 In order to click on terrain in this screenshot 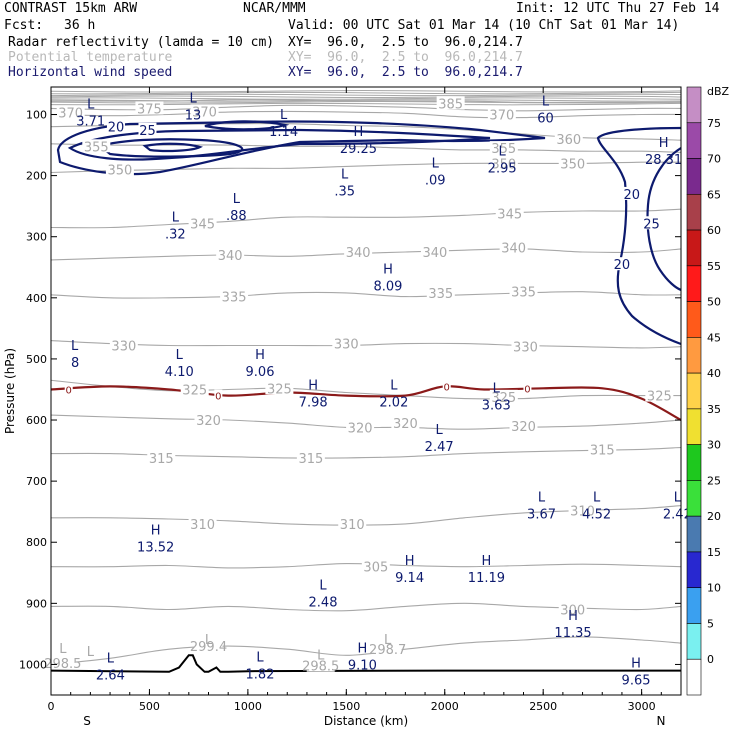, I will do `click(366, 663)`.